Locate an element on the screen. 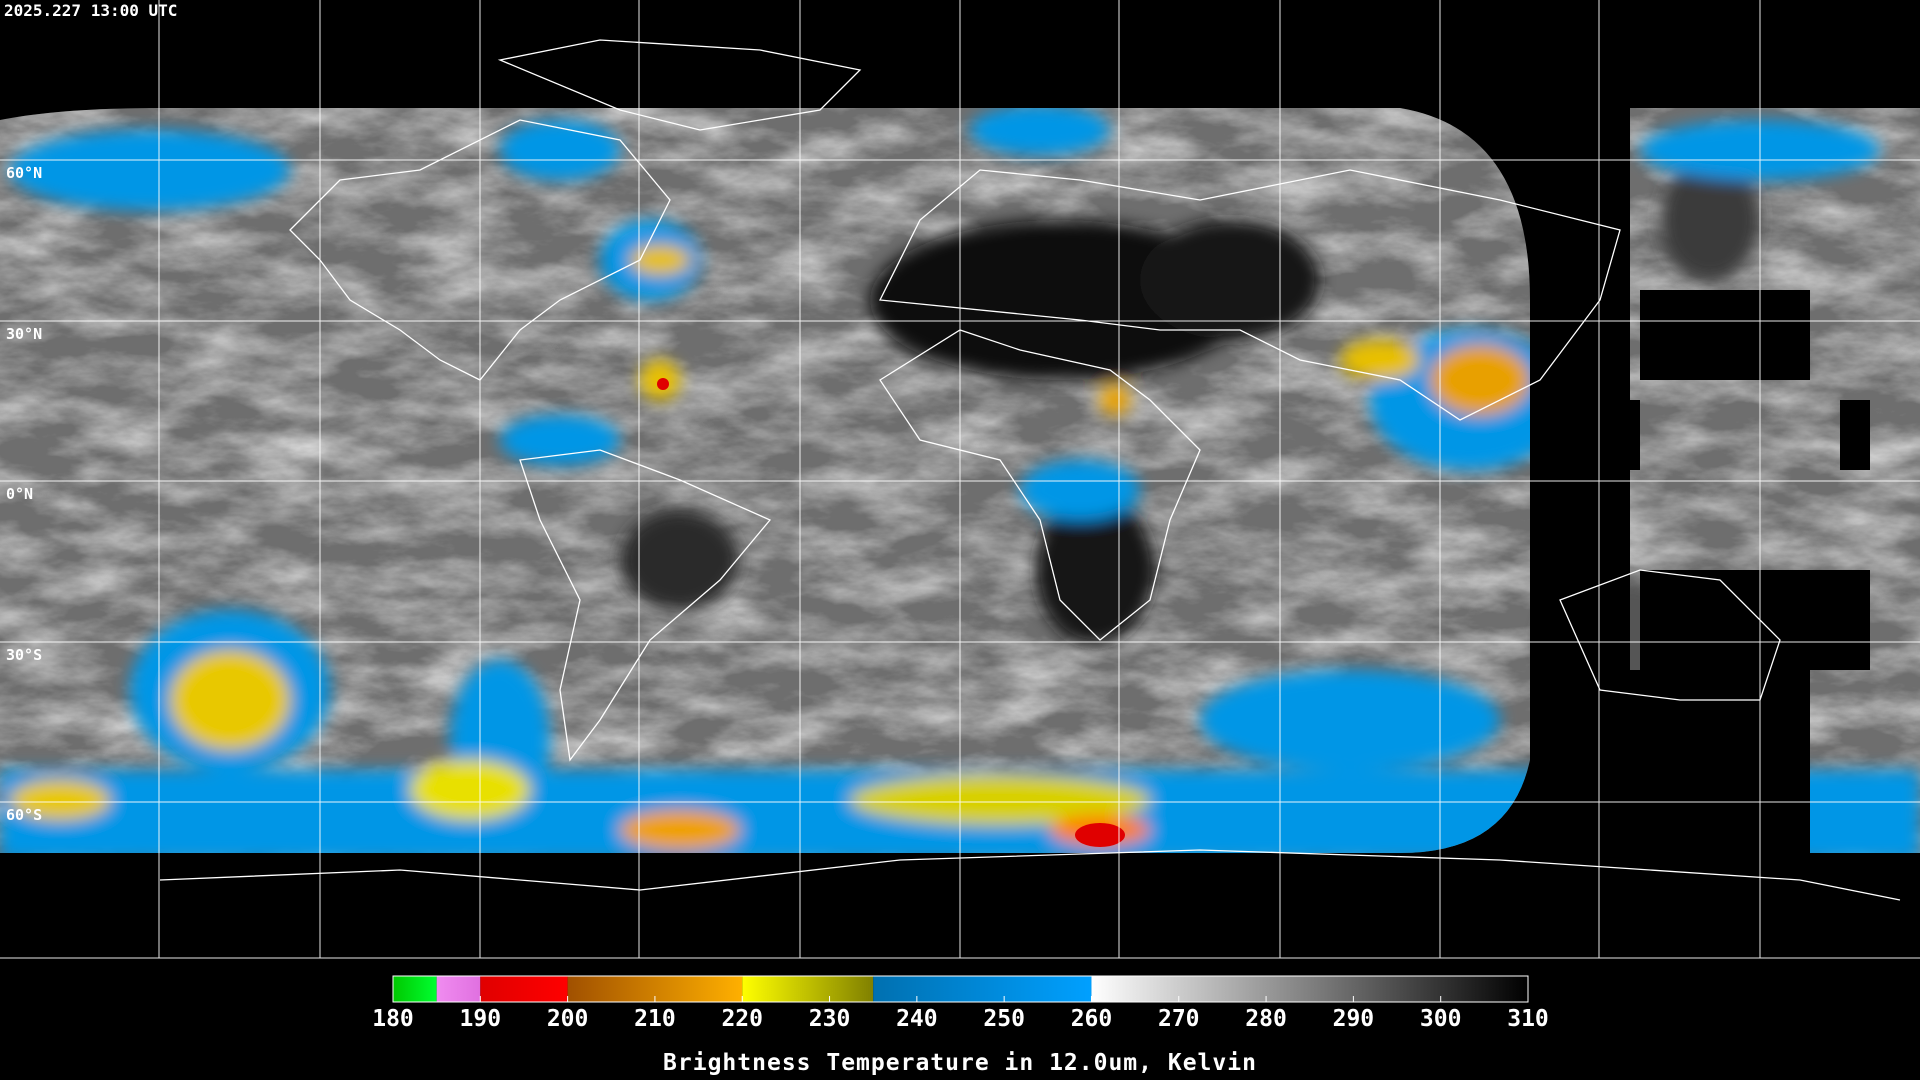  colorbar-tick-label: 270 is located at coordinates (1179, 1019).